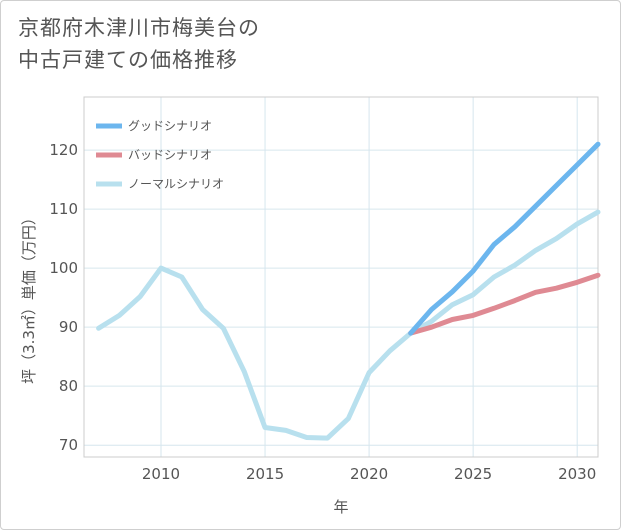  What do you see at coordinates (340, 507) in the screenshot?
I see `x-axis-label: 年` at bounding box center [340, 507].